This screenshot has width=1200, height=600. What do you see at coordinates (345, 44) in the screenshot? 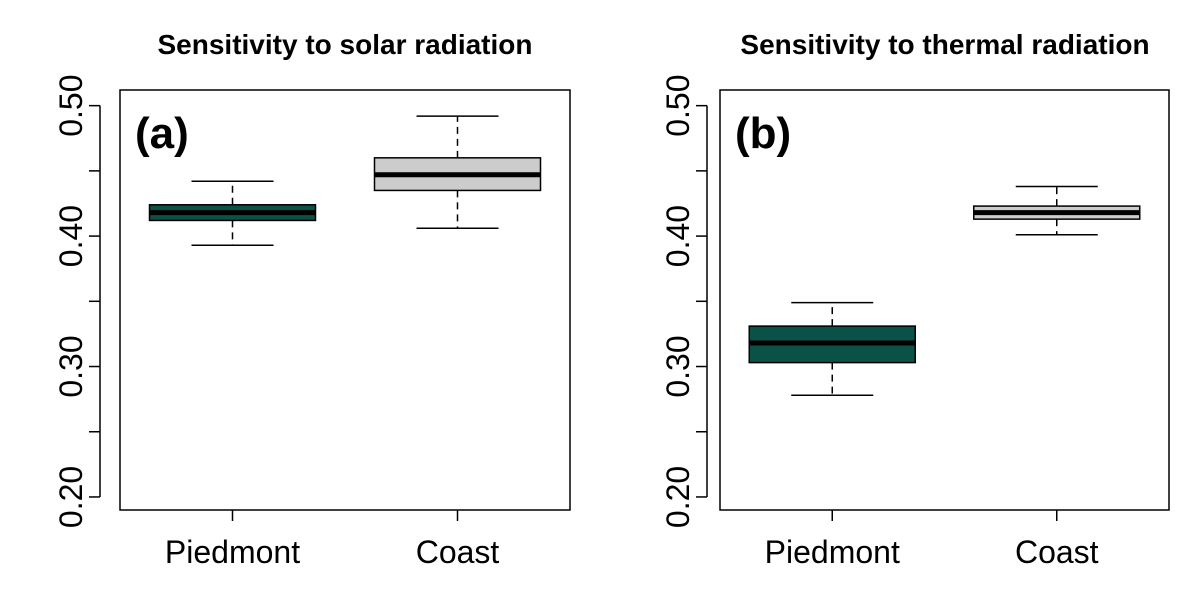
I see `chart-title: Sensitivity to solar radiation` at bounding box center [345, 44].